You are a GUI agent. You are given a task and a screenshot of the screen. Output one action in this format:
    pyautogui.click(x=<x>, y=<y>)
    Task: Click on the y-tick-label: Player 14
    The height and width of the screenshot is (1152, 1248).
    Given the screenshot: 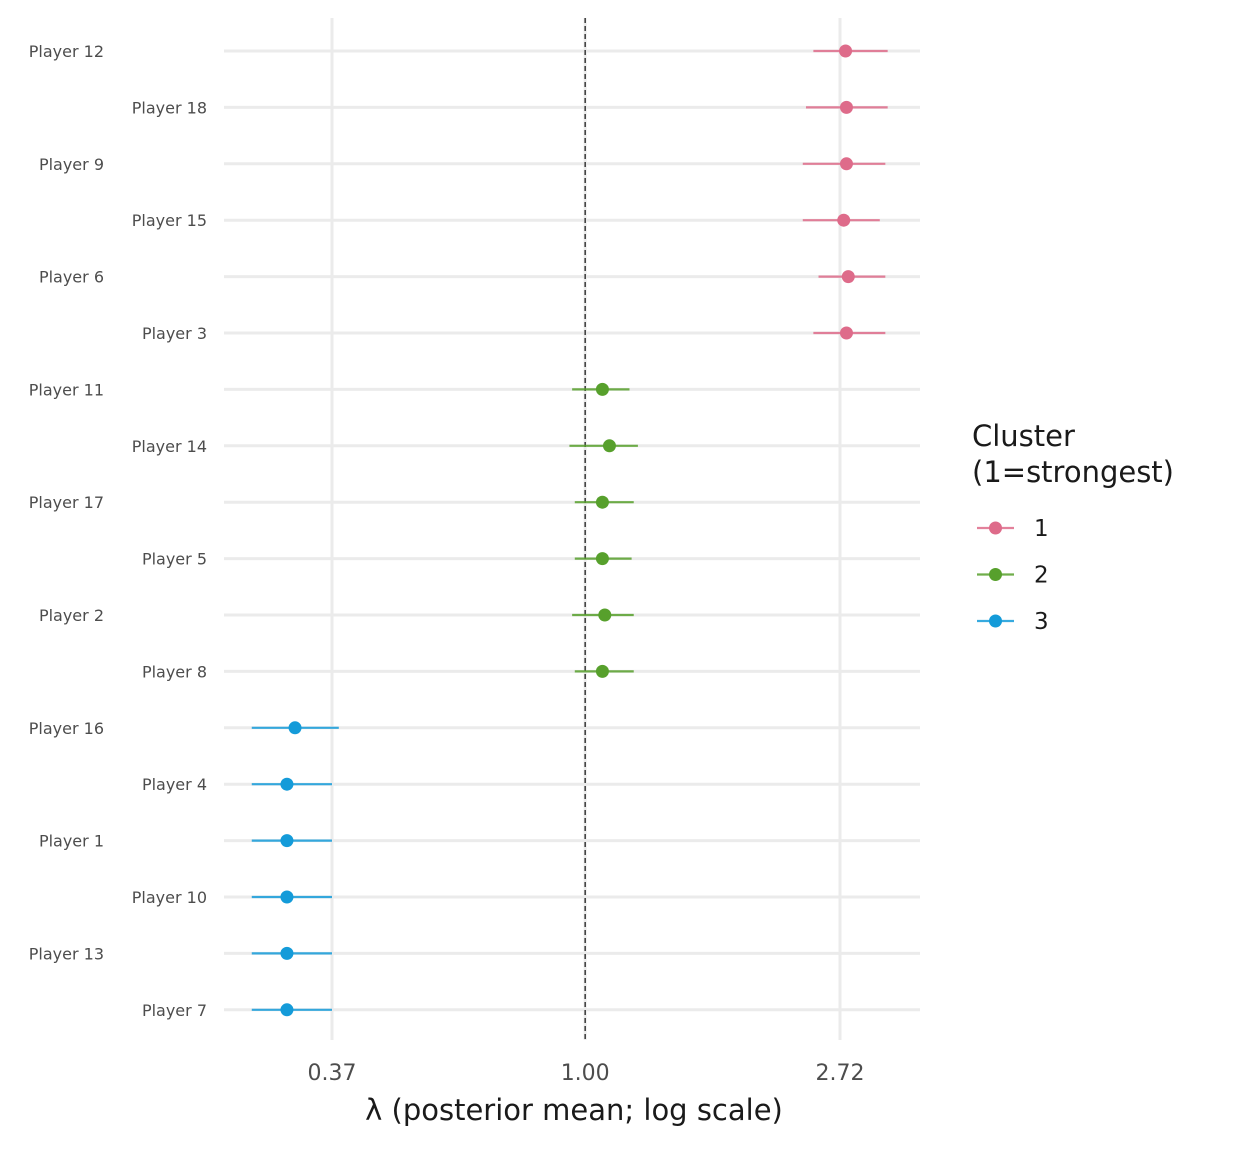 What is the action you would take?
    pyautogui.click(x=169, y=446)
    